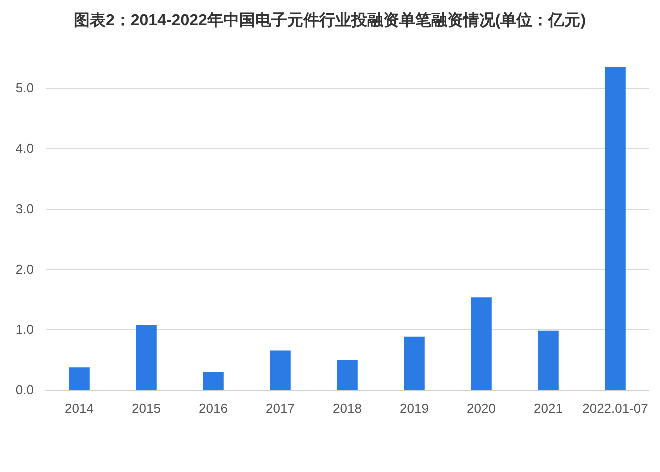 Image resolution: width=660 pixels, height=472 pixels. What do you see at coordinates (615, 408) in the screenshot?
I see `x-tick-label: 2022.01-07` at bounding box center [615, 408].